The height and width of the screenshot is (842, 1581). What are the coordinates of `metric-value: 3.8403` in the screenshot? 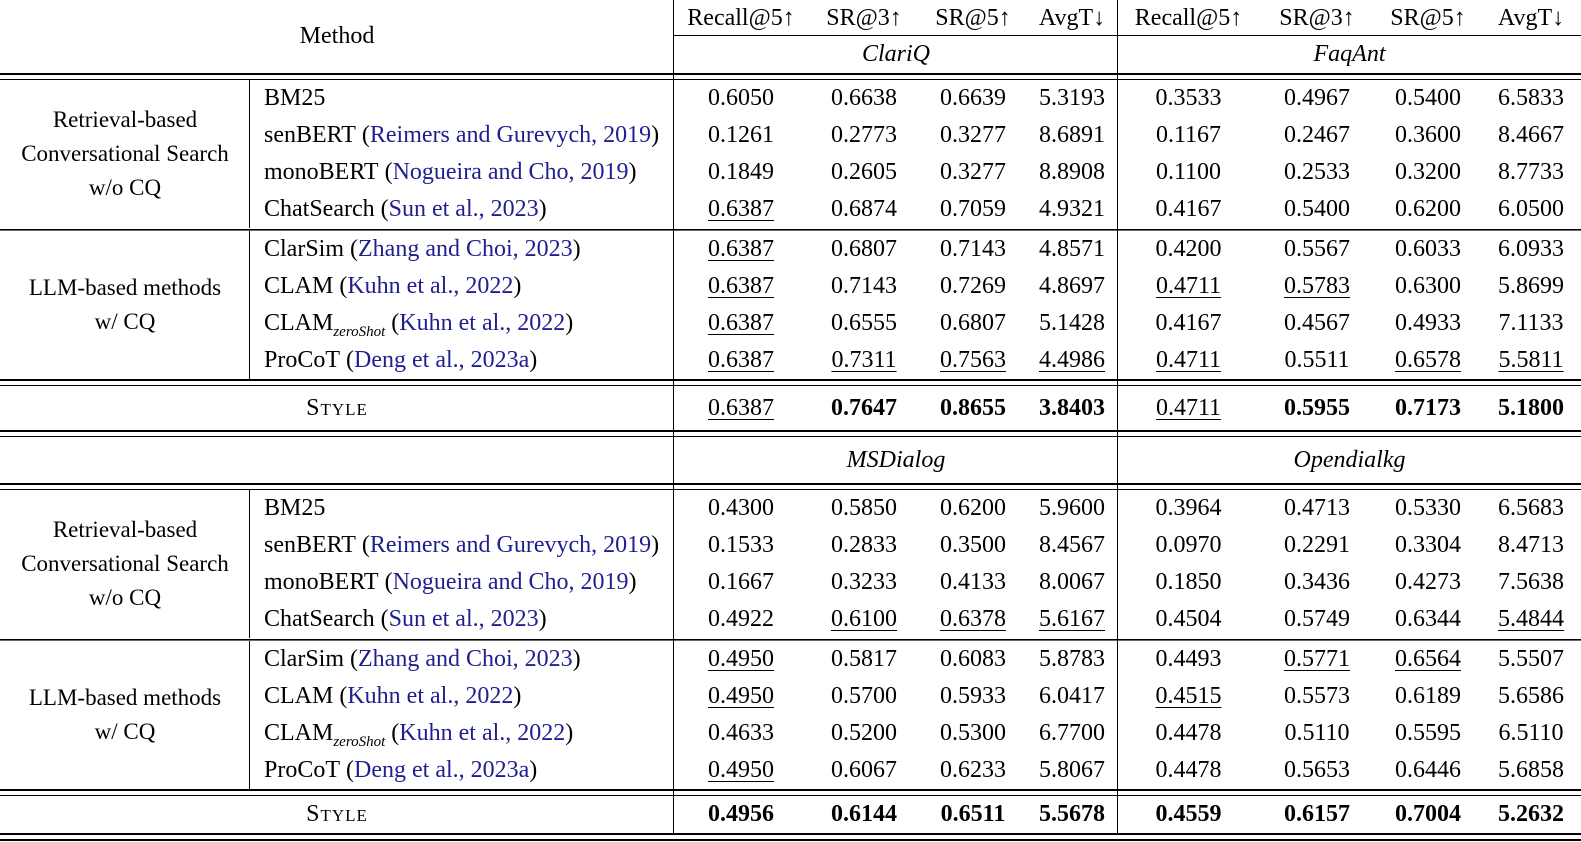 It's located at (1072, 407).